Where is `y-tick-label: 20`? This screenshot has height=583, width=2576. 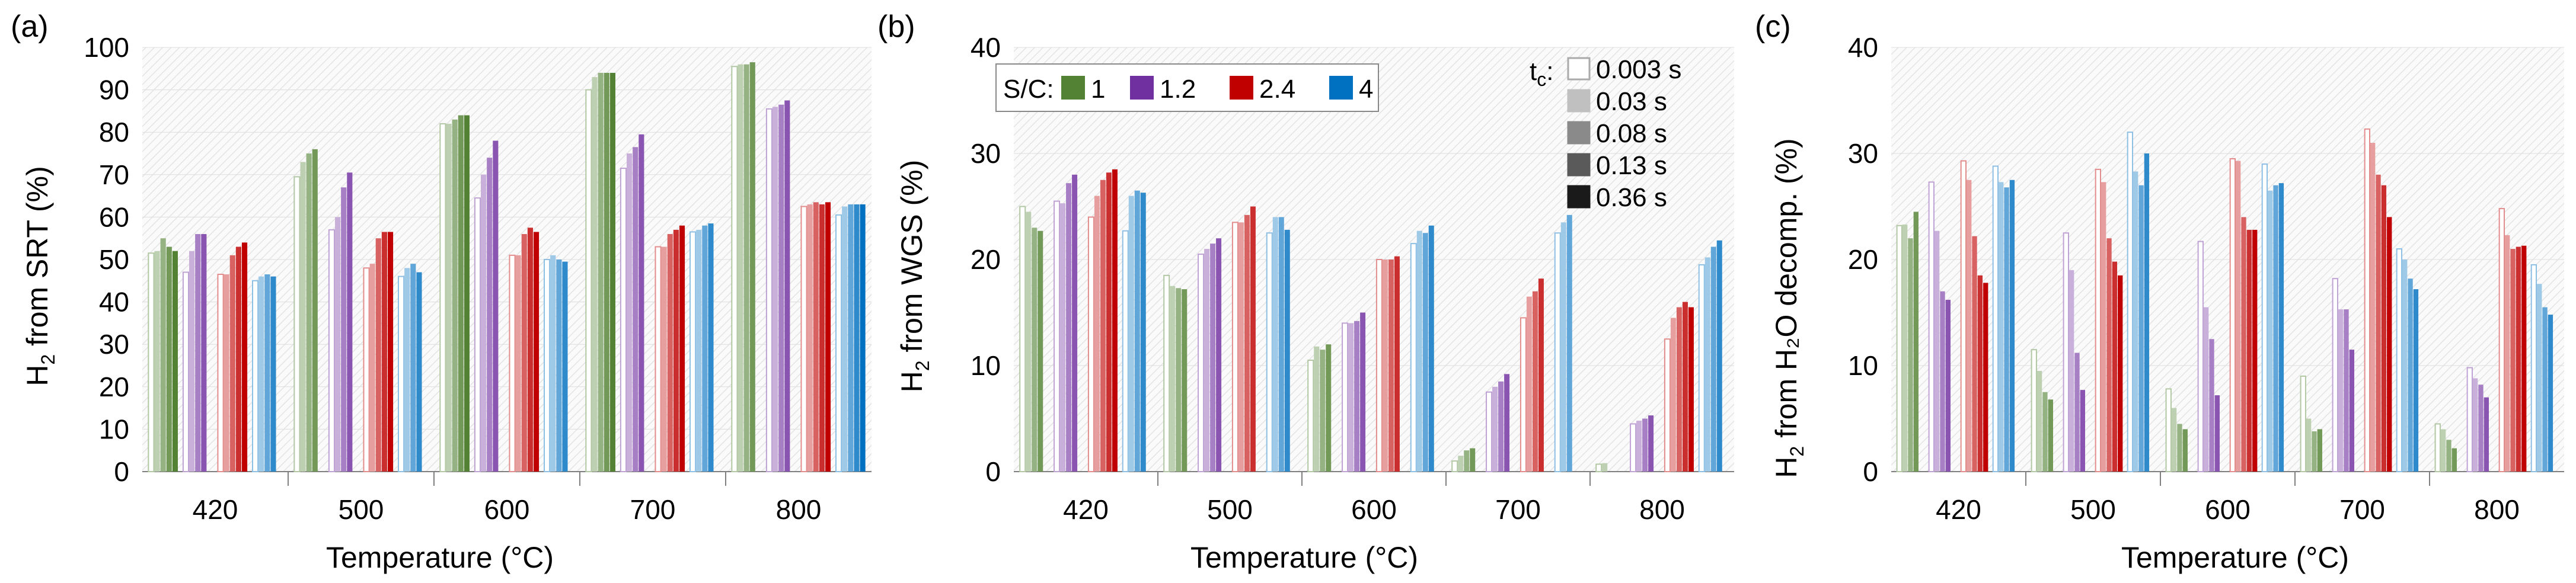 y-tick-label: 20 is located at coordinates (114, 387).